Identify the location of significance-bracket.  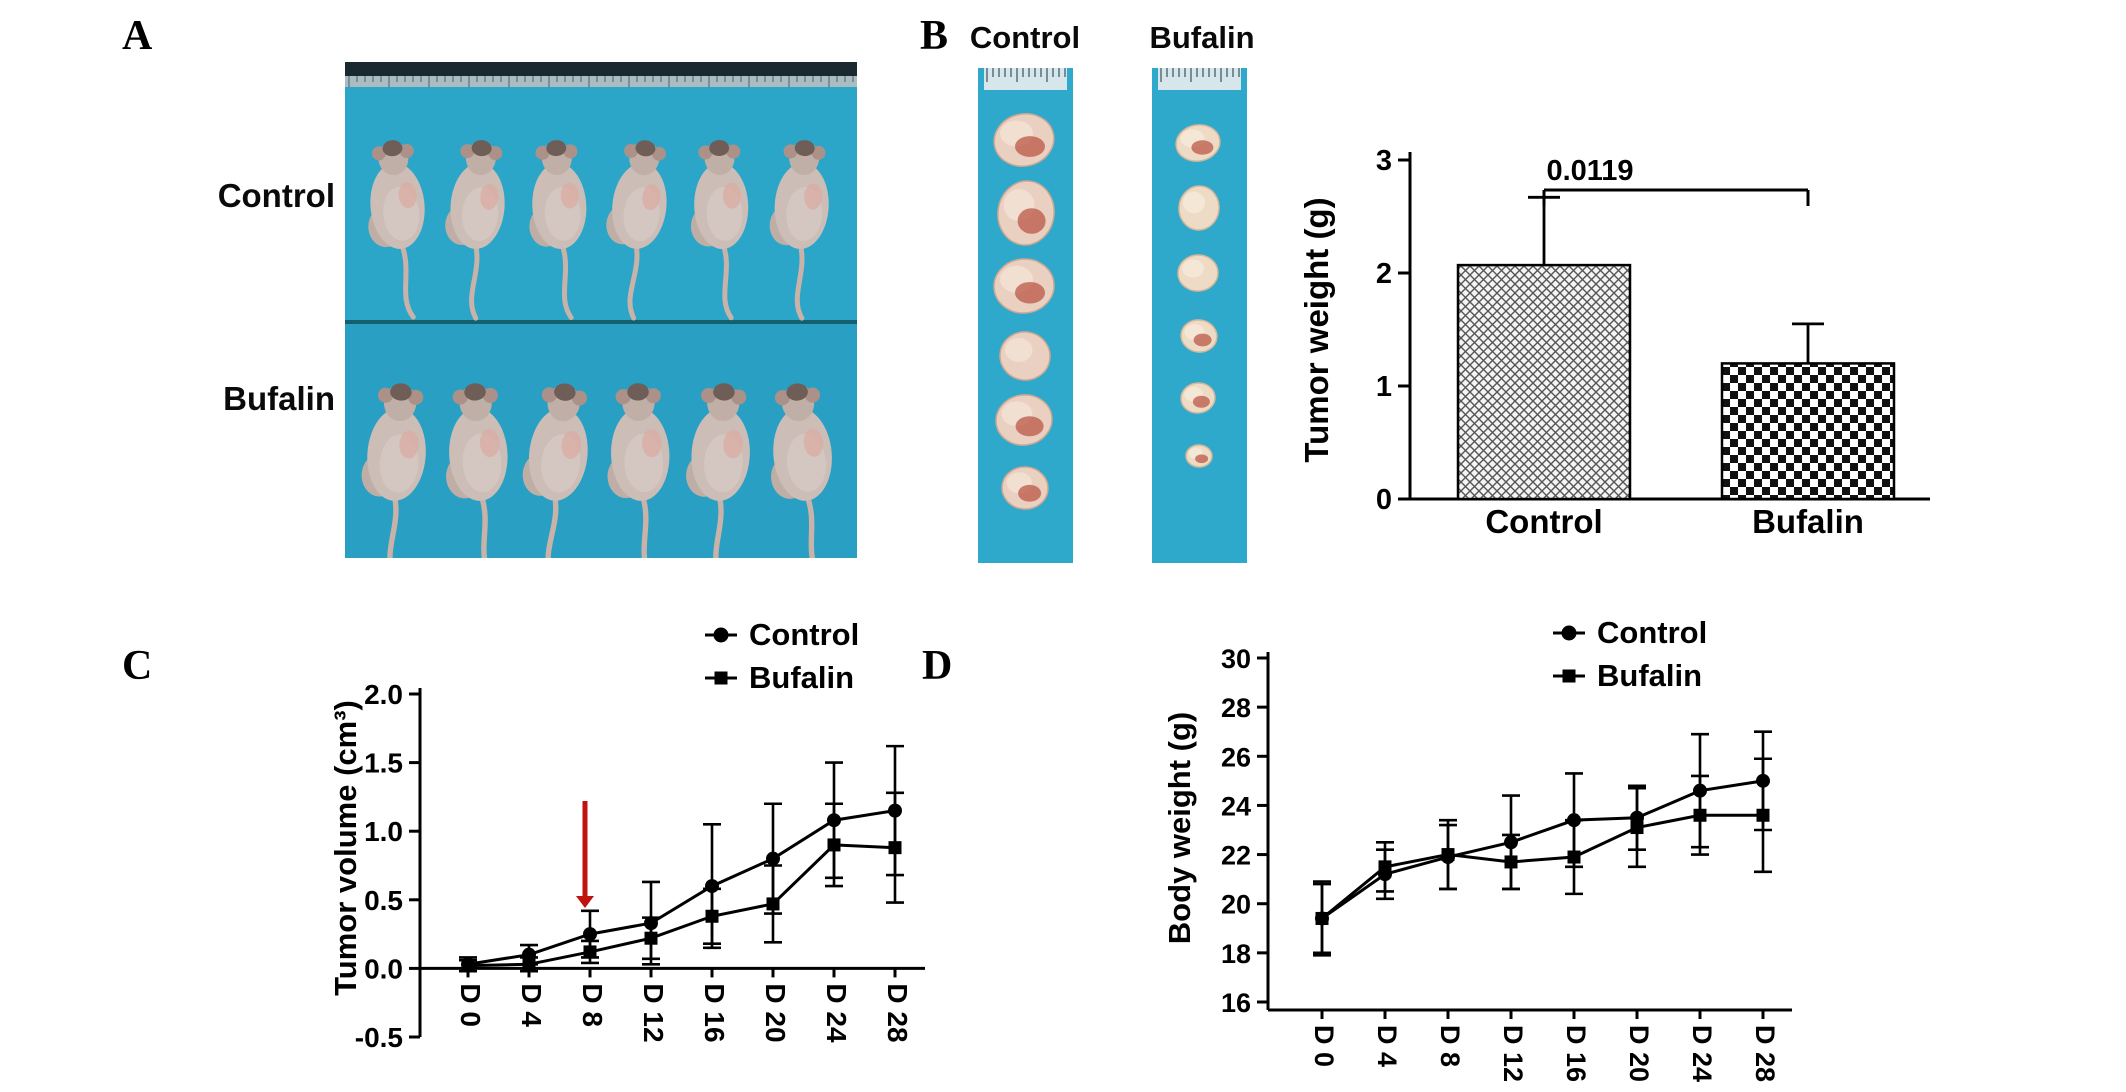
(1676, 197).